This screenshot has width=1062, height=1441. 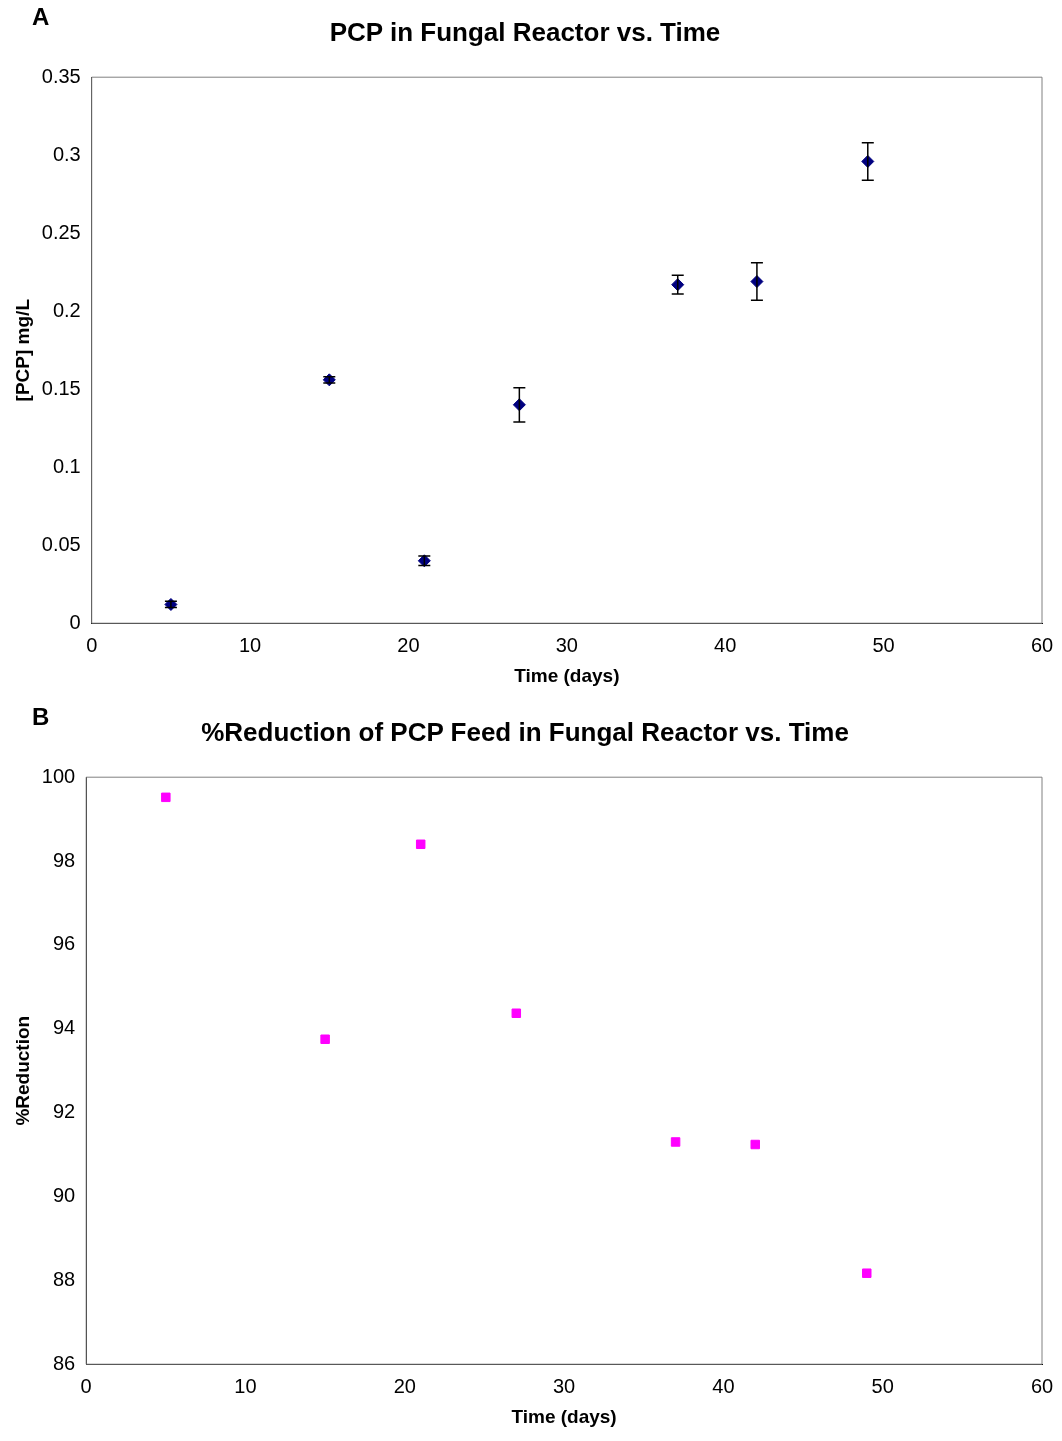 What do you see at coordinates (64, 1195) in the screenshot?
I see `y-tick-label: 90` at bounding box center [64, 1195].